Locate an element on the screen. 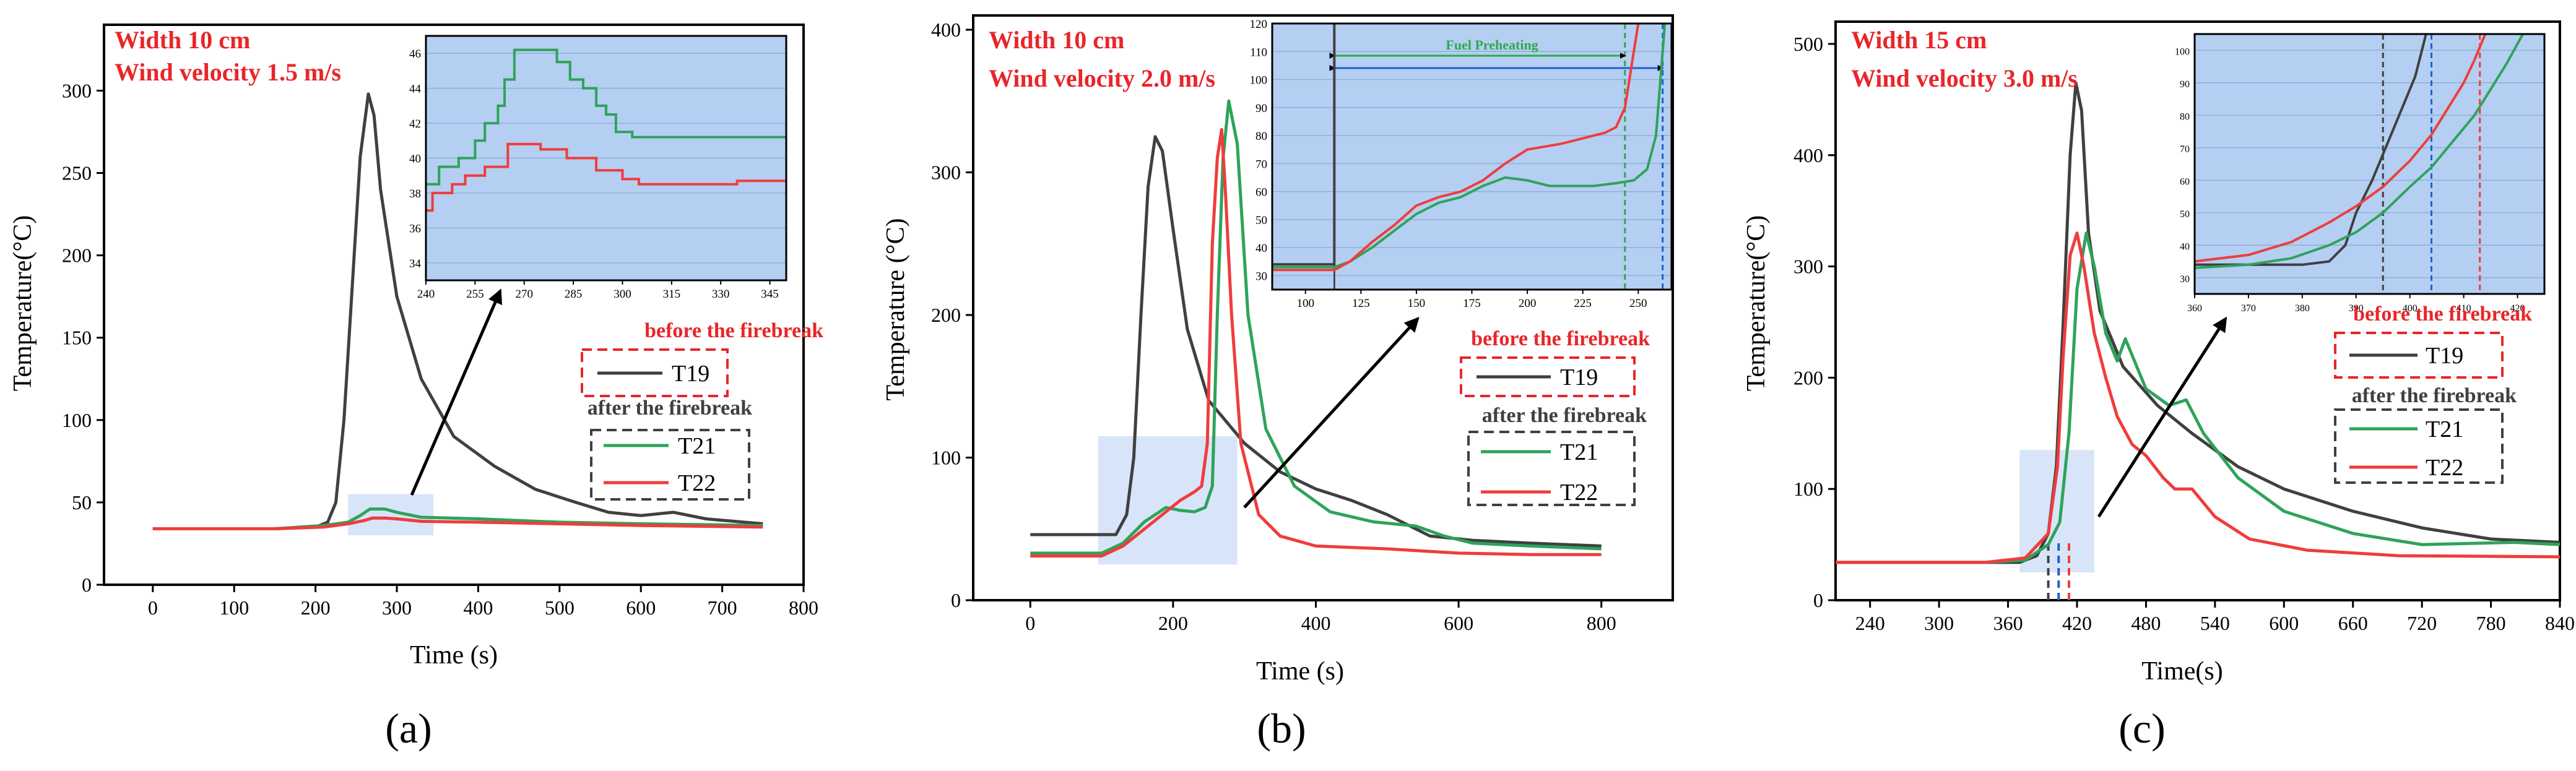 The width and height of the screenshot is (2576, 771). x-tick-label: 600 is located at coordinates (2284, 623).